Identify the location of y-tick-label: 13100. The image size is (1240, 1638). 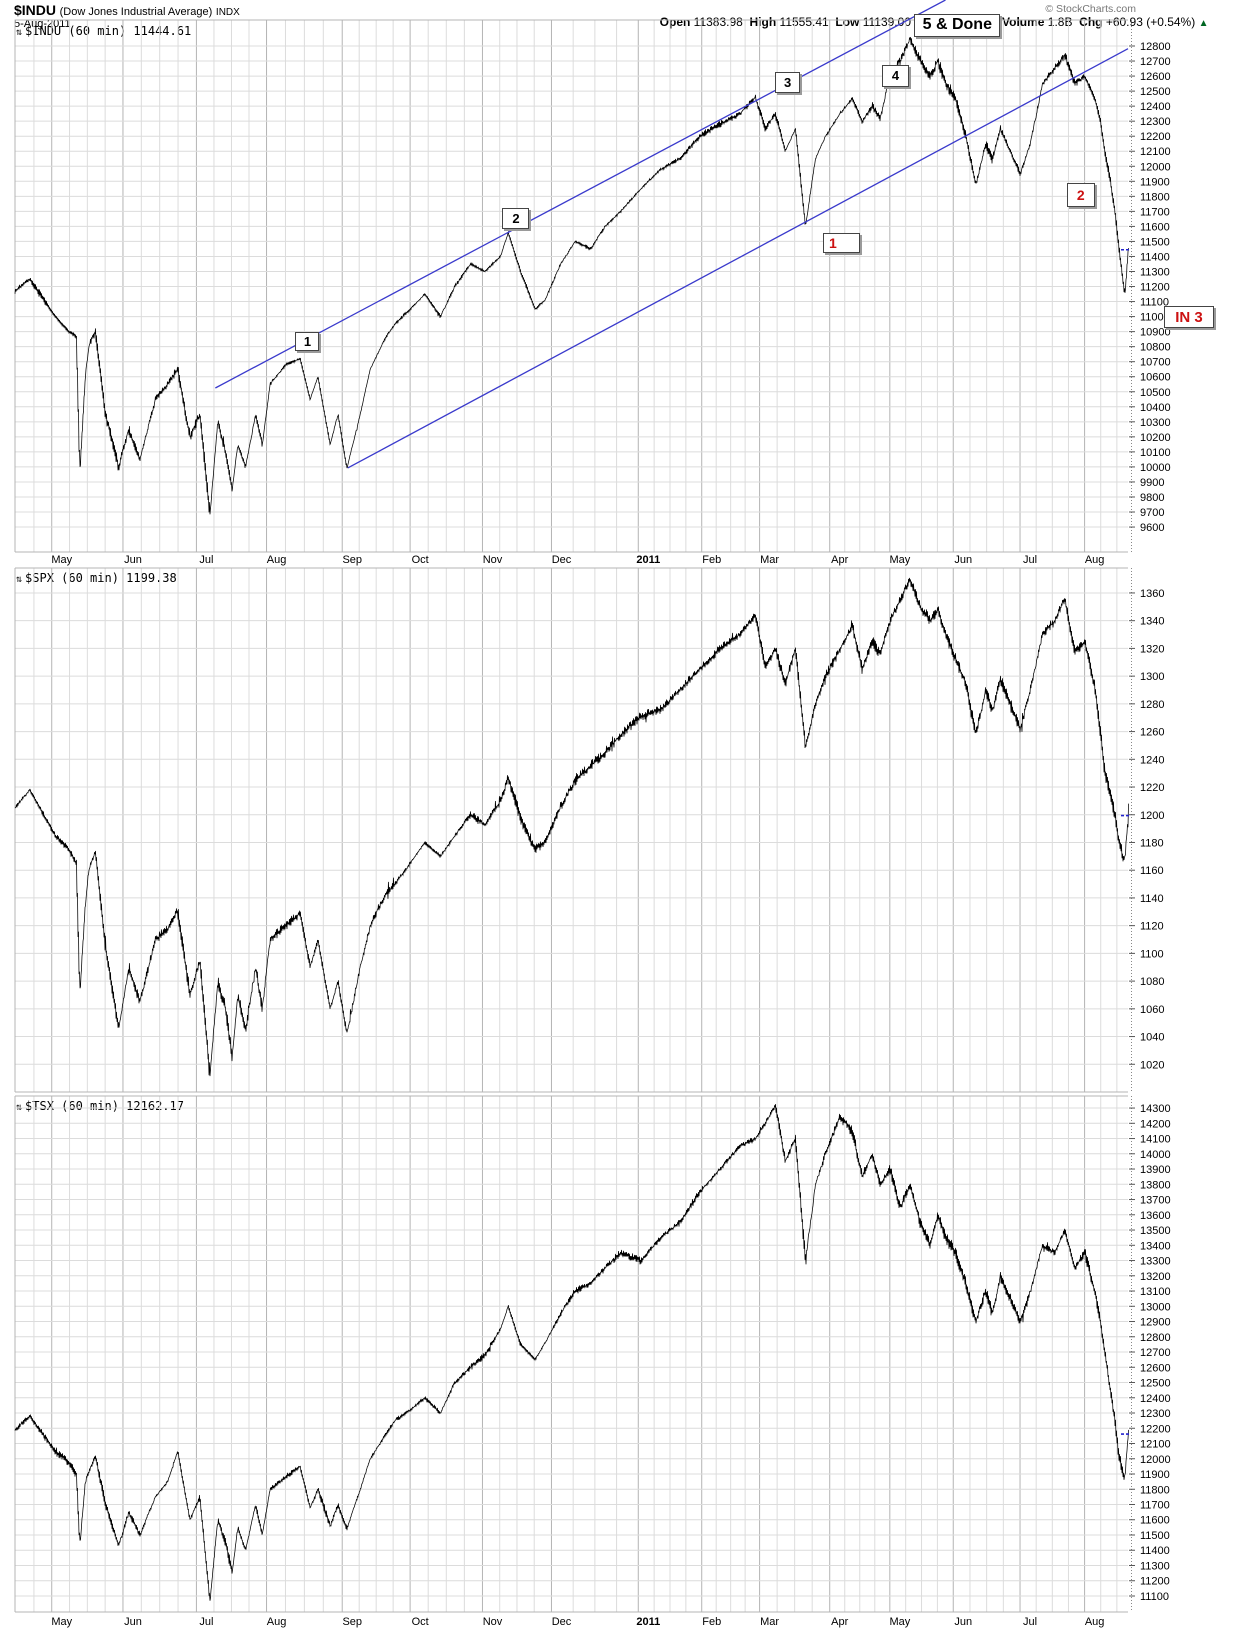
(1155, 1292).